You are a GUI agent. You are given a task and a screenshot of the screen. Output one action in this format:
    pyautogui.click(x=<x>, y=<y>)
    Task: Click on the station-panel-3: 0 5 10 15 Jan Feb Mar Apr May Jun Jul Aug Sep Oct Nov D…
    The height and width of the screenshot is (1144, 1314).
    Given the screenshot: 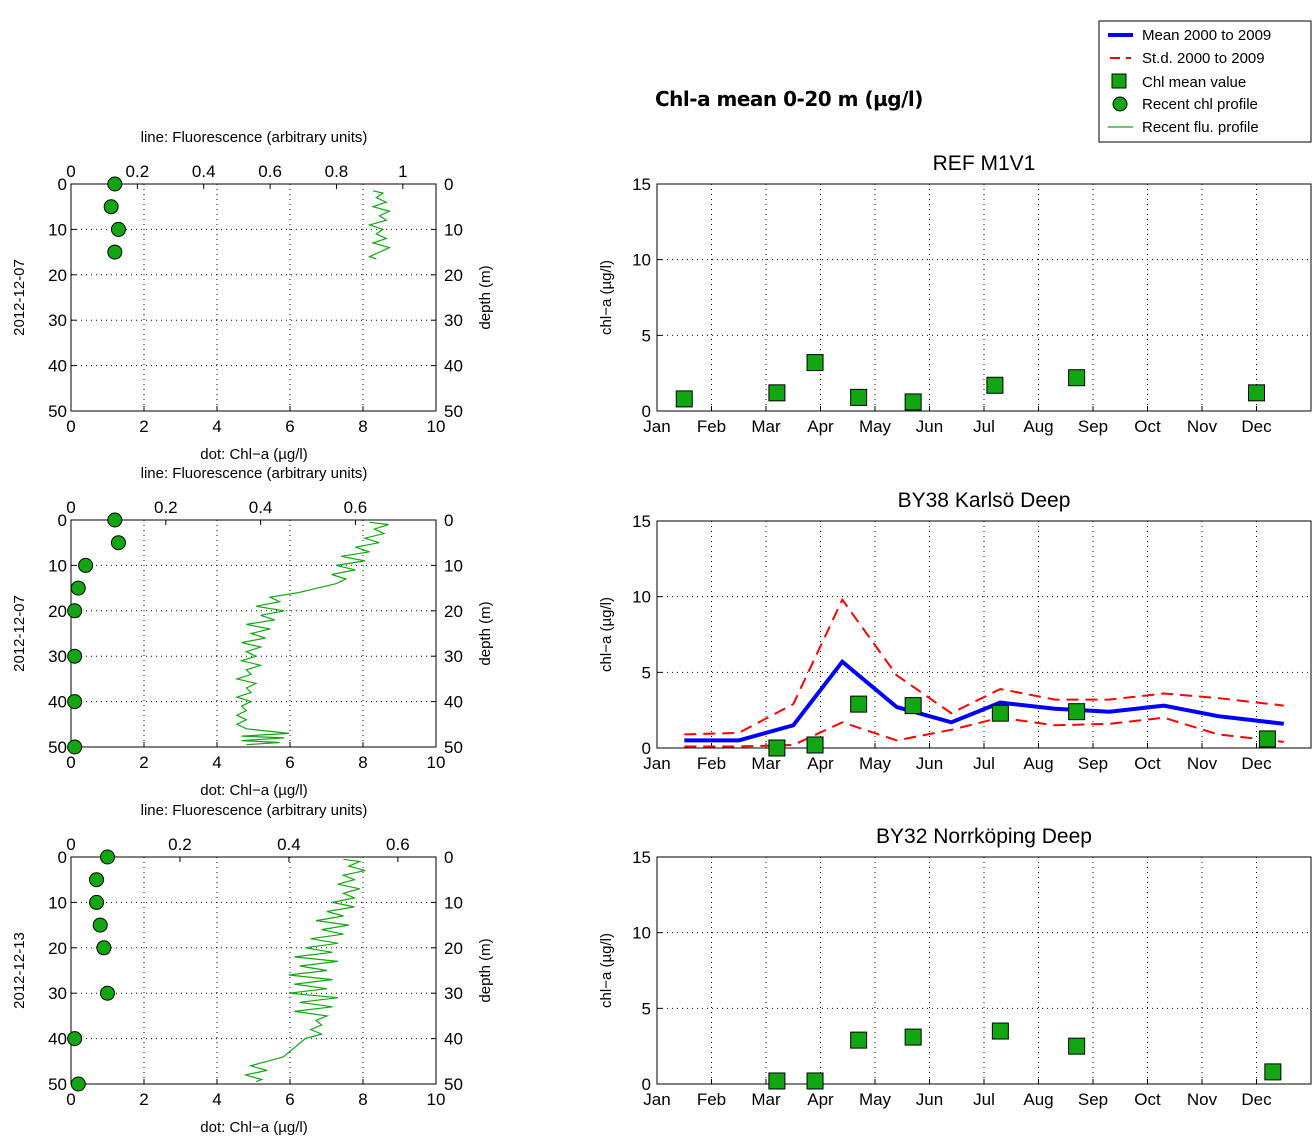 What is the action you would take?
    pyautogui.click(x=955, y=967)
    